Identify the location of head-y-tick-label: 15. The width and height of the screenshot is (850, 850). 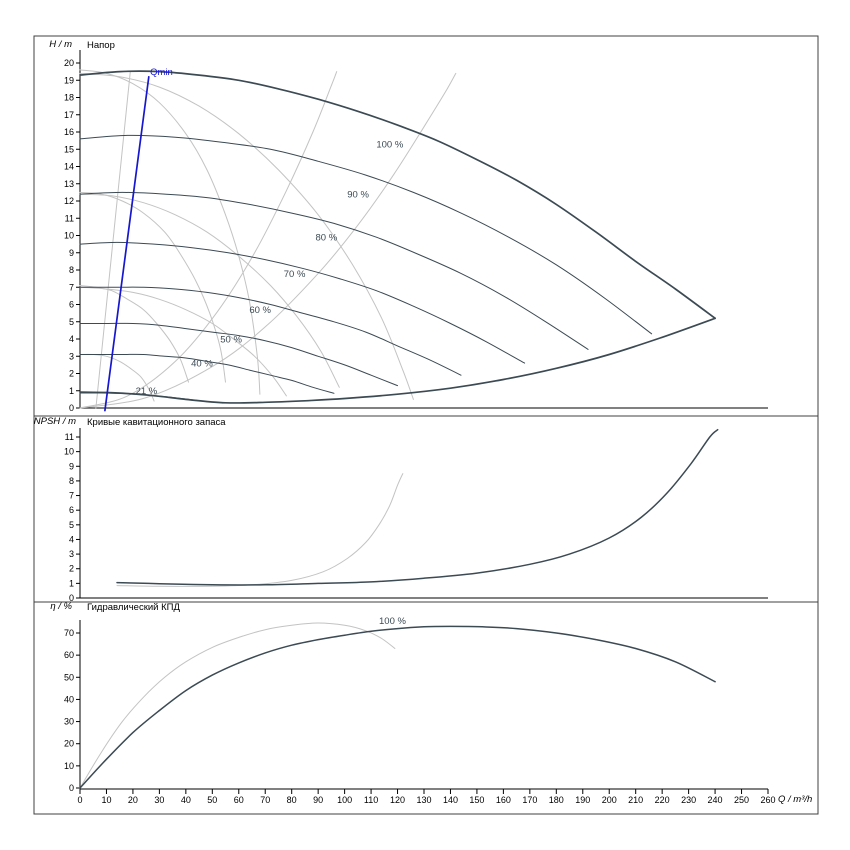
(69, 149).